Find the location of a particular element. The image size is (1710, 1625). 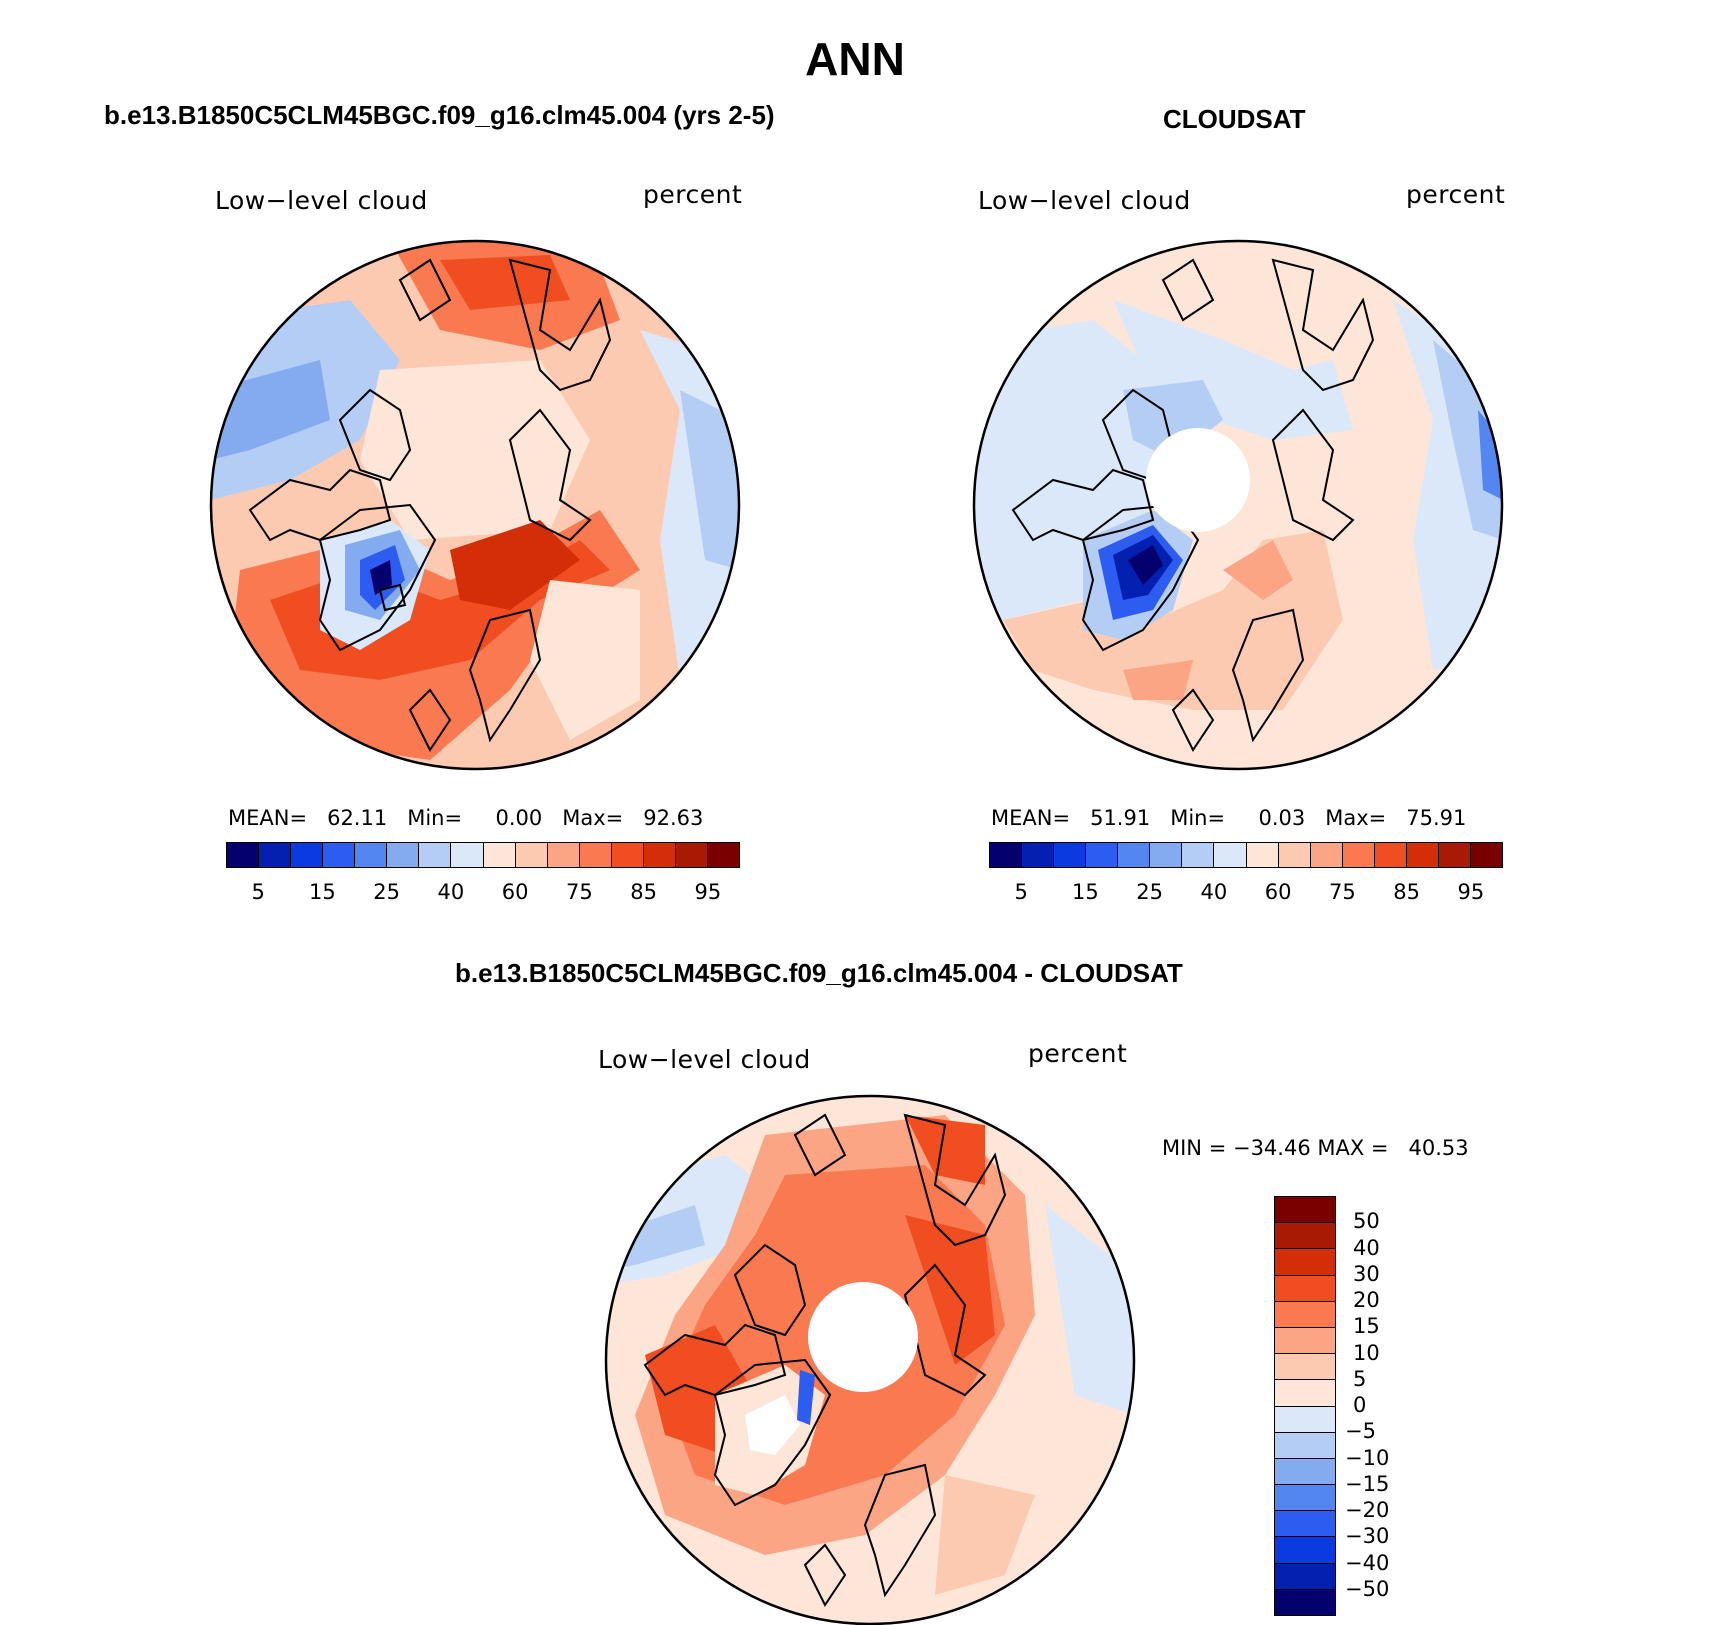

colorbar-tick-label: −50 is located at coordinates (1367, 1588).